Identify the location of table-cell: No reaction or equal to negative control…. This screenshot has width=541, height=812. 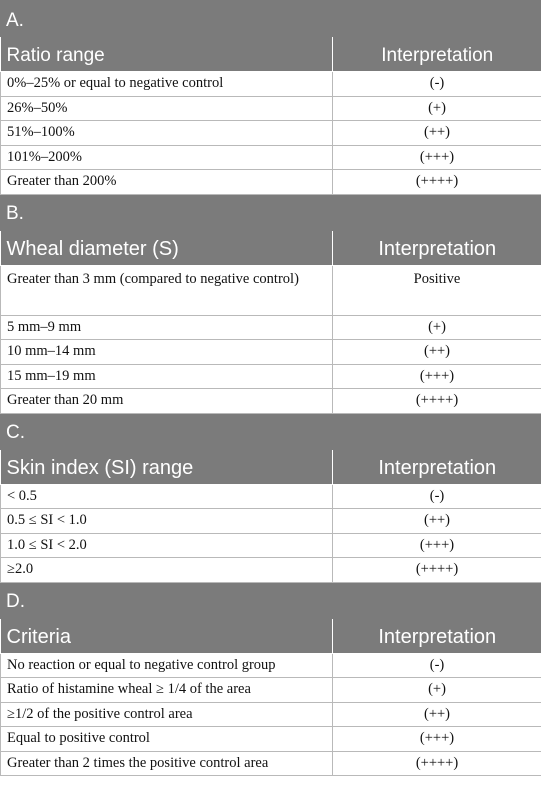
(166, 665).